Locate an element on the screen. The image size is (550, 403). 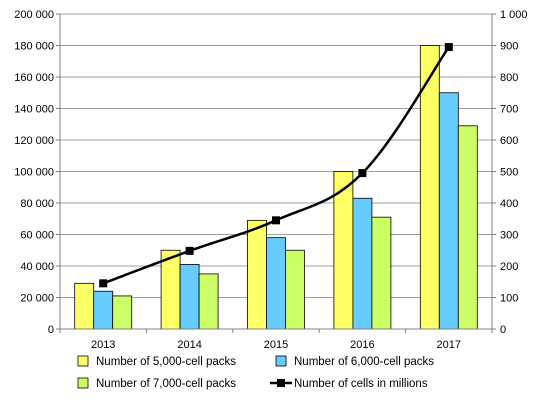
x-tick-label: 2017 is located at coordinates (449, 345).